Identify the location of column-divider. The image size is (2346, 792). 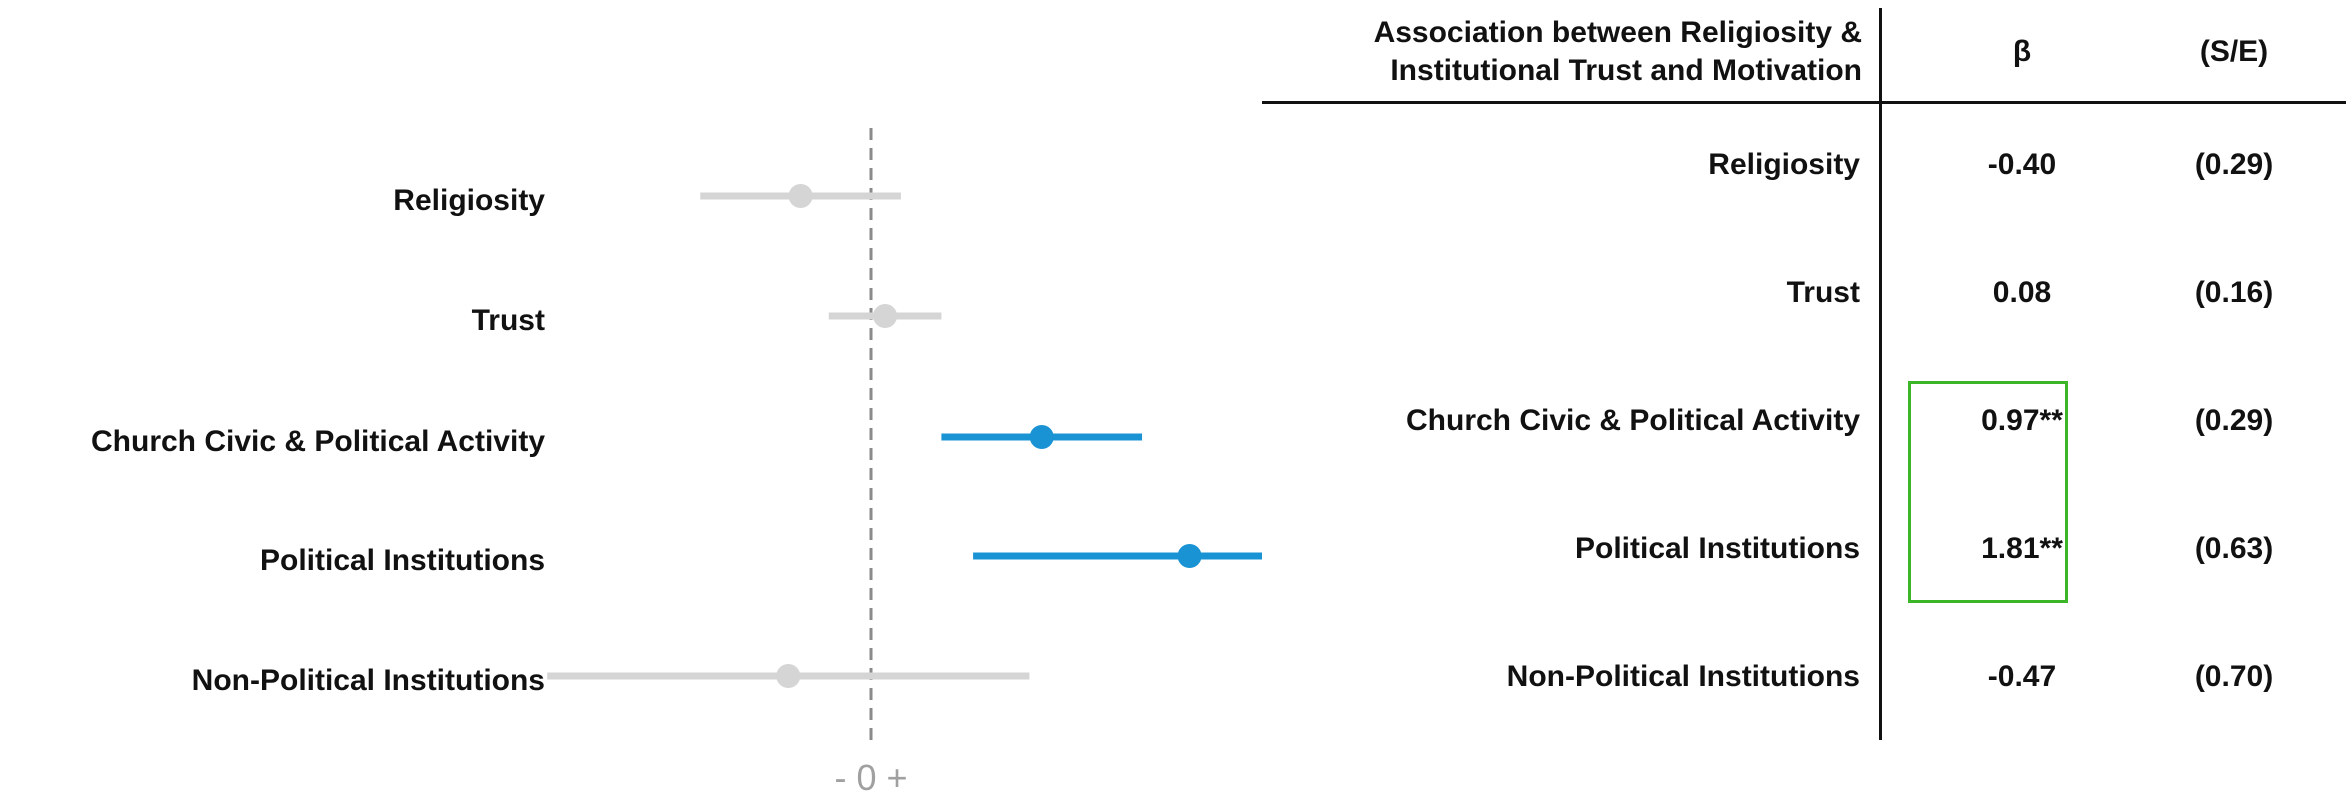
(1880, 374).